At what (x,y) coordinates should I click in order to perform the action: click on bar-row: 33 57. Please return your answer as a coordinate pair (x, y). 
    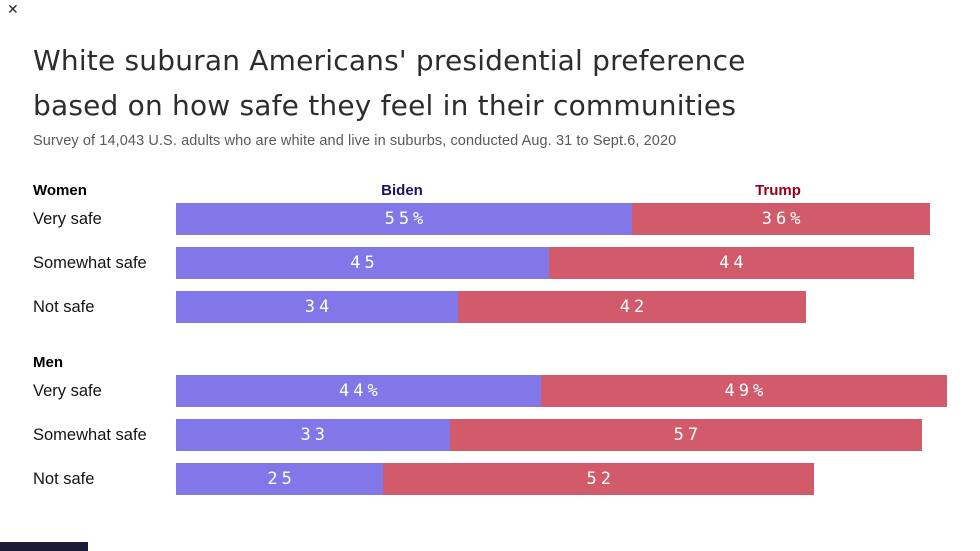
    Looking at the image, I should click on (549, 435).